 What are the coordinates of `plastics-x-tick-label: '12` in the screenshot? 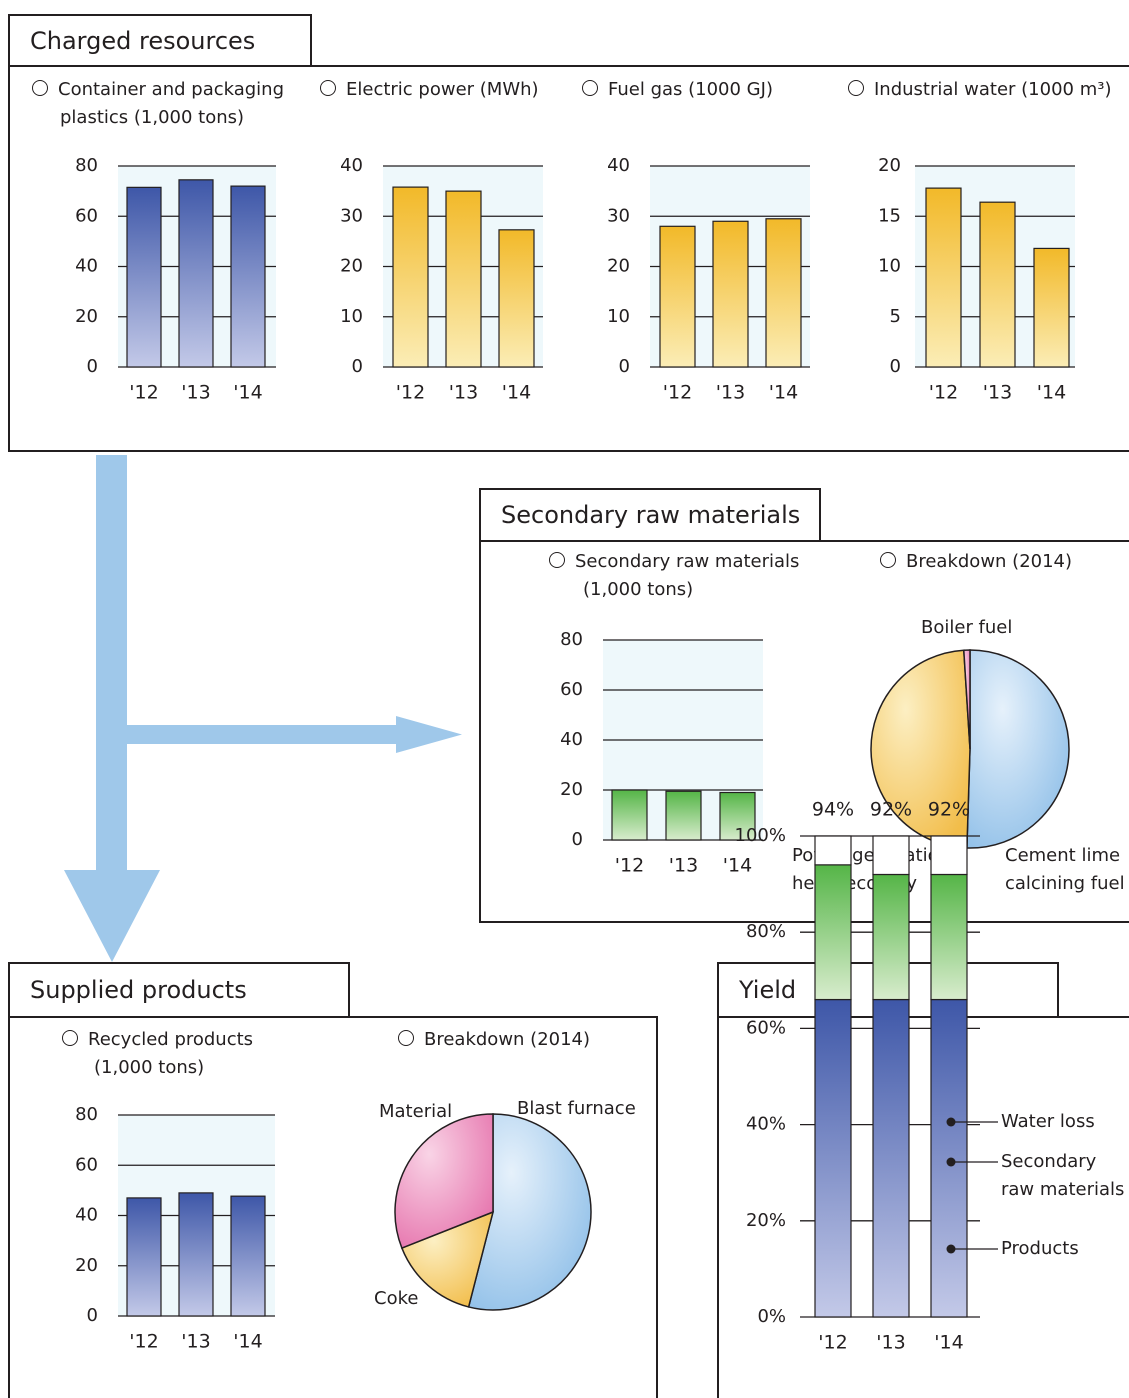 It's located at (143, 393).